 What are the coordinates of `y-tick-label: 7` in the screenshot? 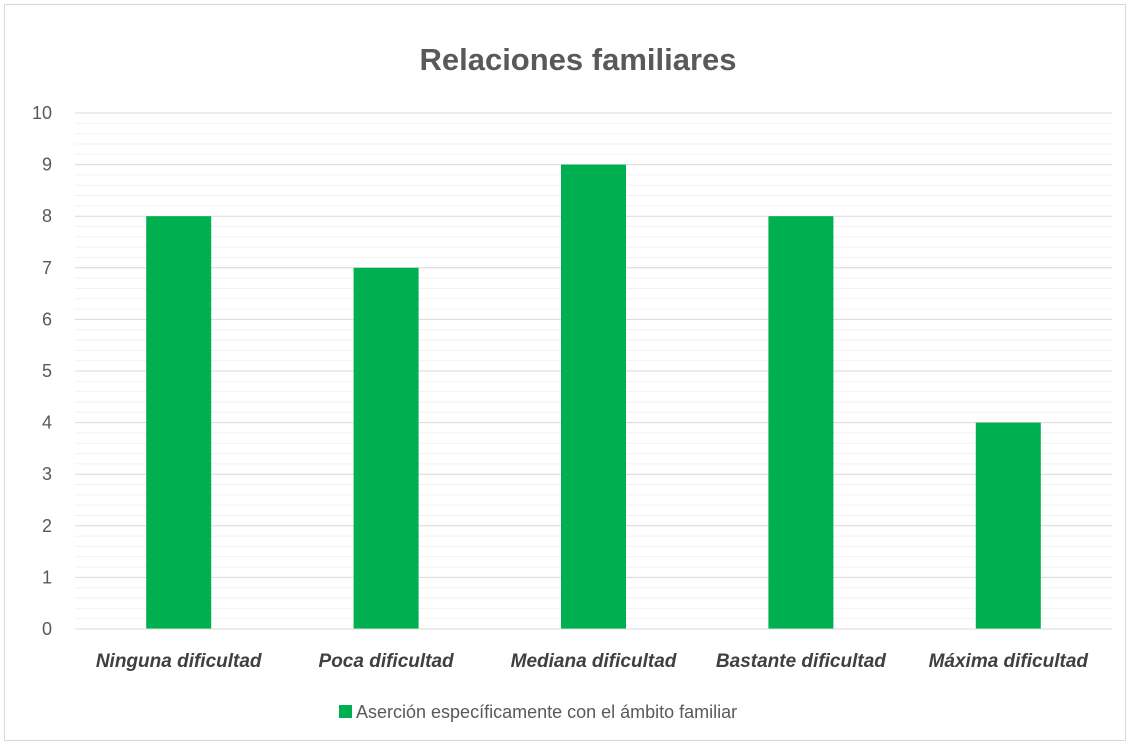 It's located at (47, 268).